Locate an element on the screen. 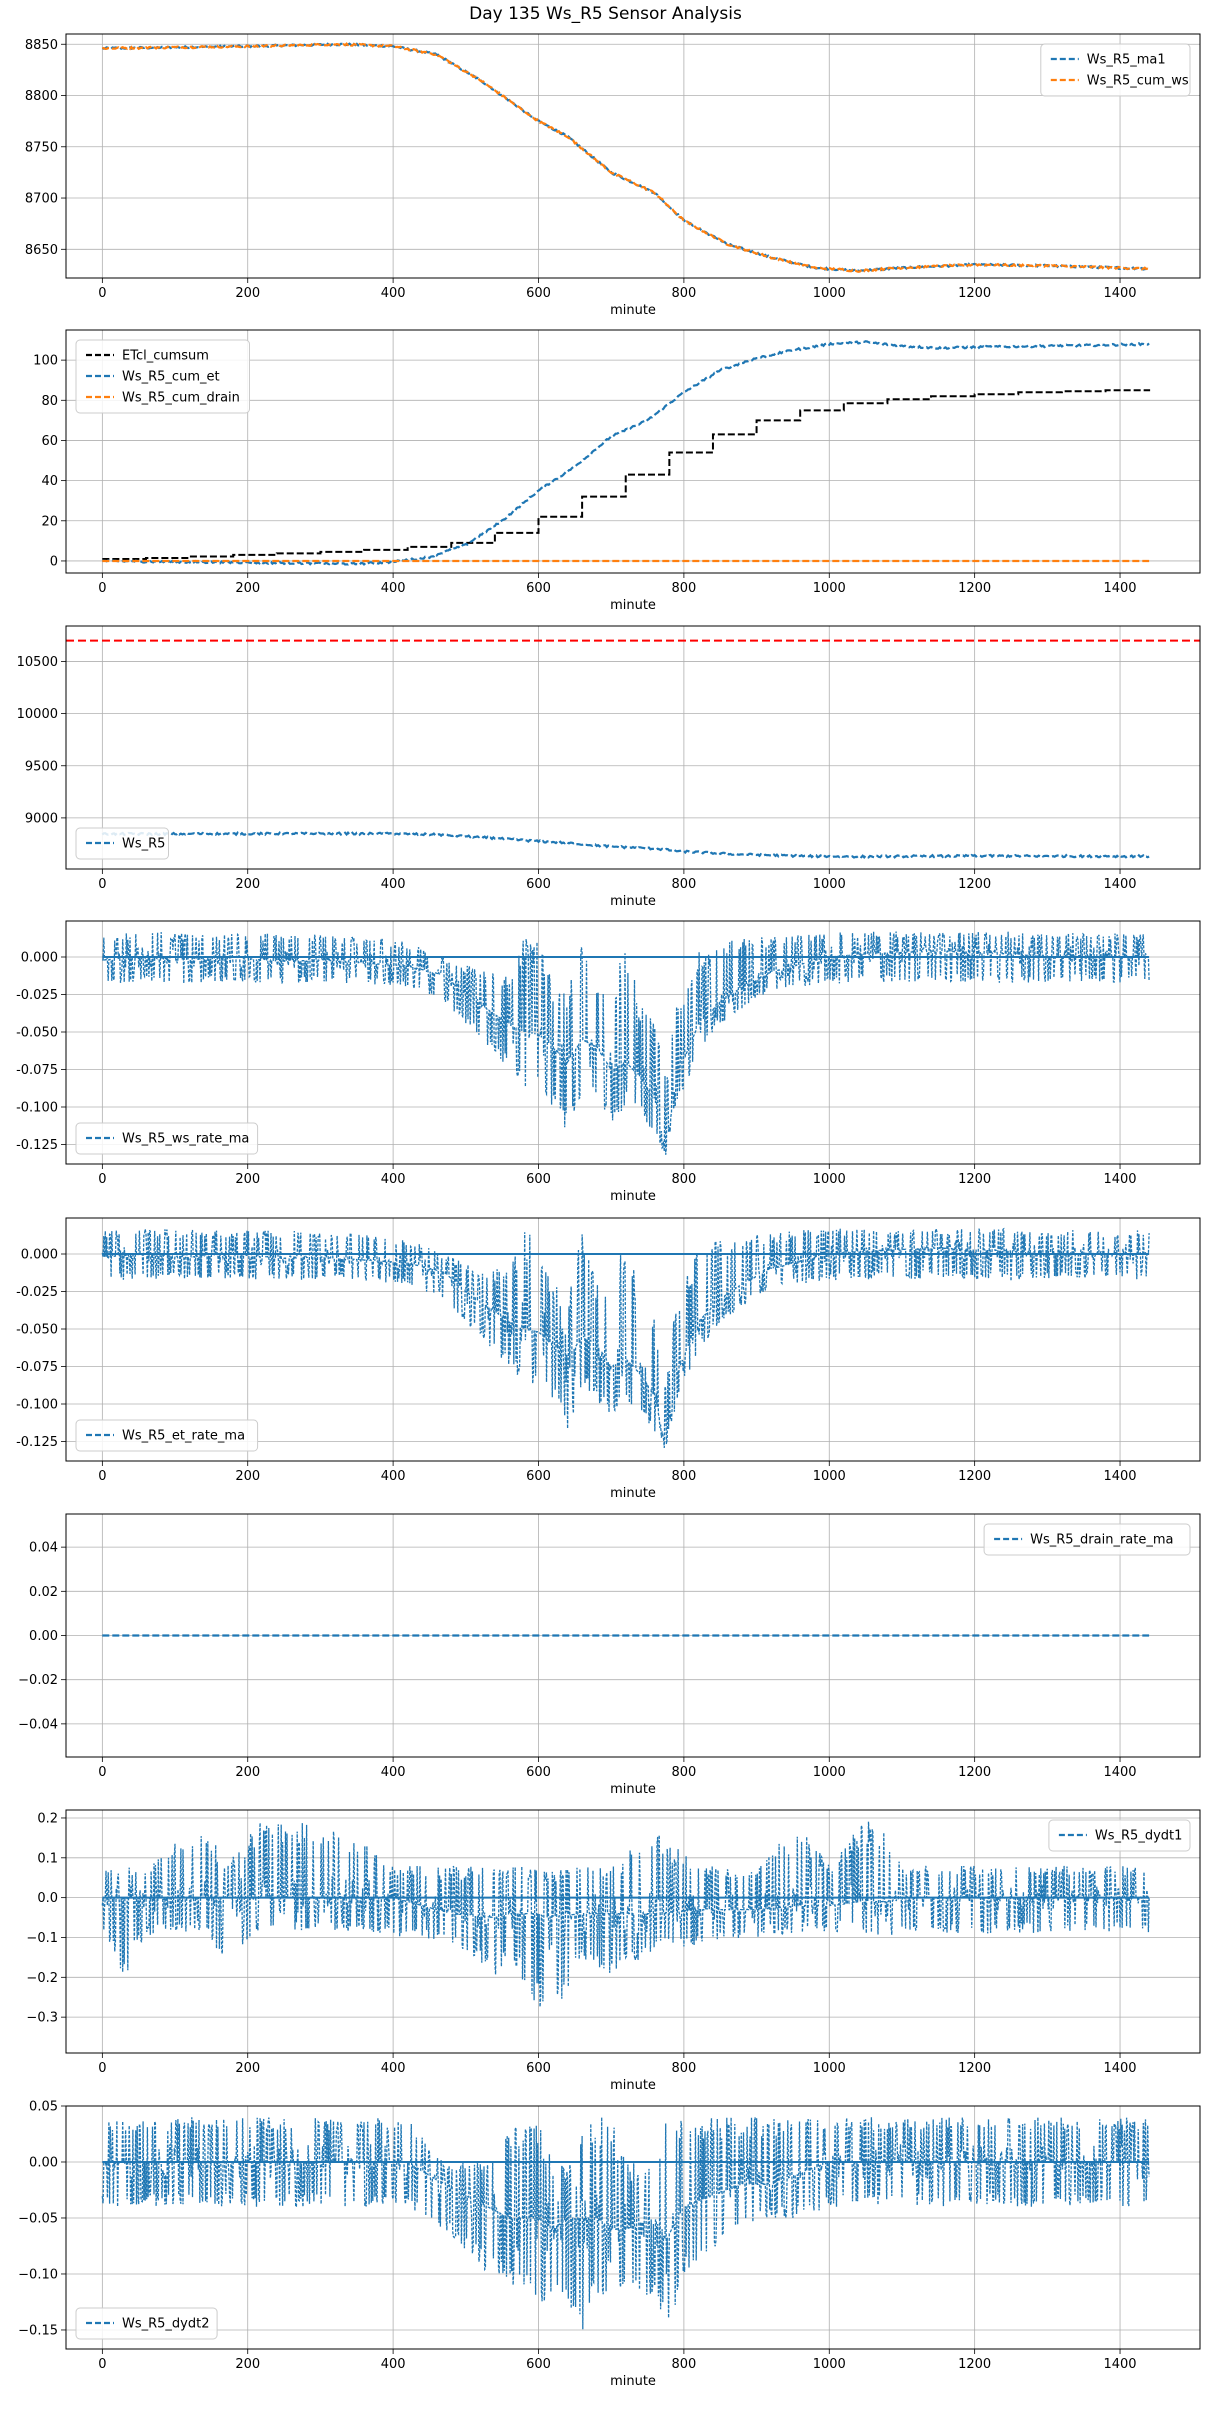 The height and width of the screenshot is (2415, 1211). legend-label: Ws_R5_ma1 is located at coordinates (1126, 60).